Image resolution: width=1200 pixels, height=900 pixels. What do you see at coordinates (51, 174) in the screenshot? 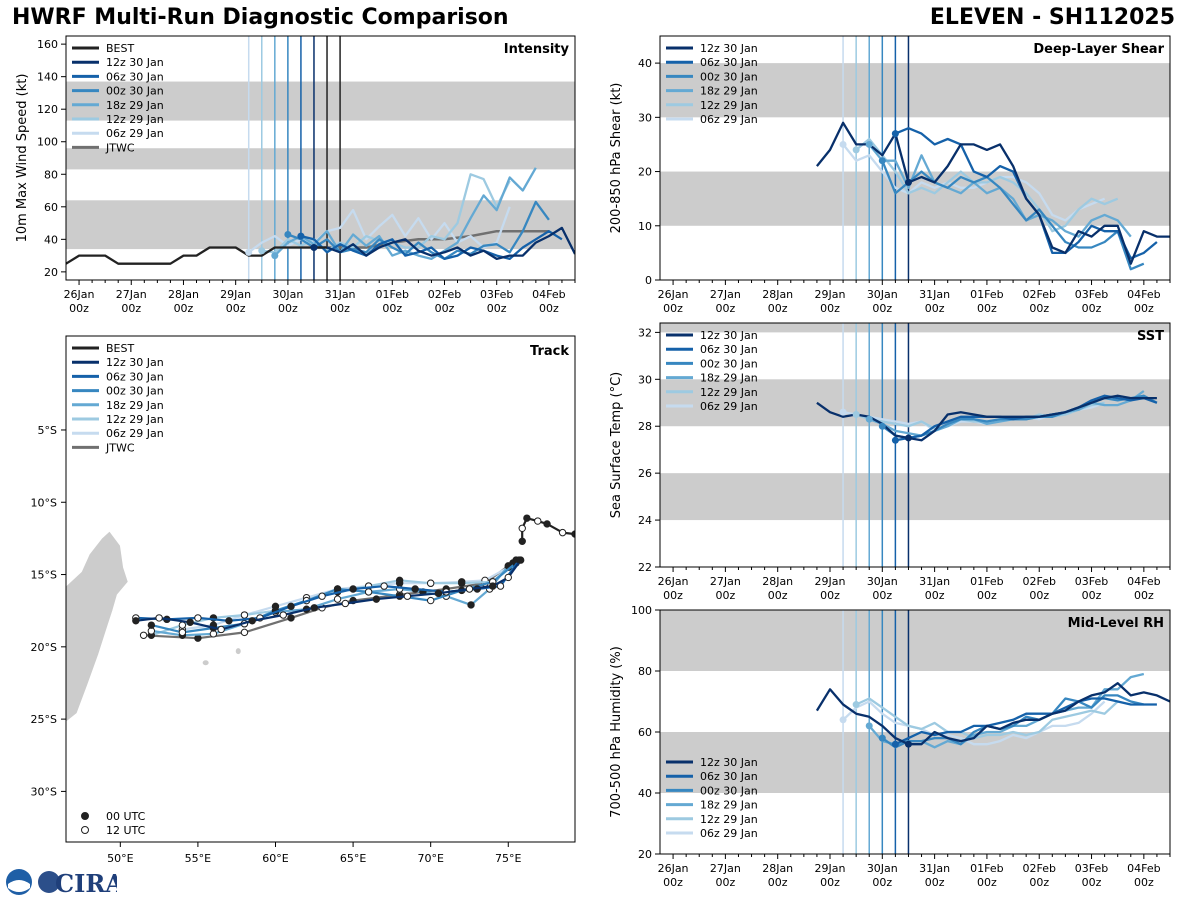
I see `intensity-ytick-label: 80` at bounding box center [51, 174].